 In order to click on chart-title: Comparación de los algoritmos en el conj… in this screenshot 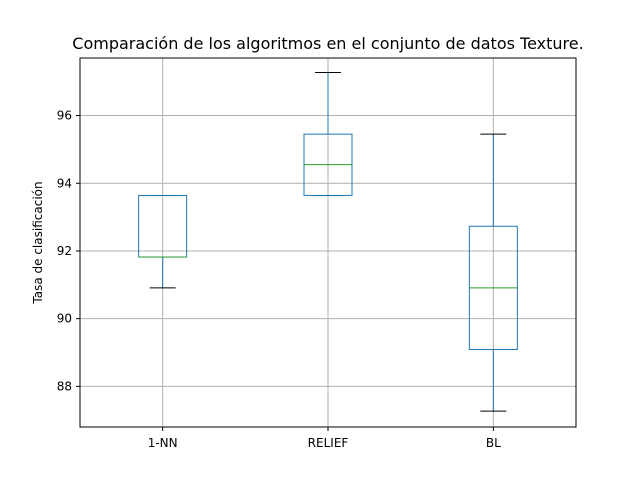, I will do `click(327, 43)`.